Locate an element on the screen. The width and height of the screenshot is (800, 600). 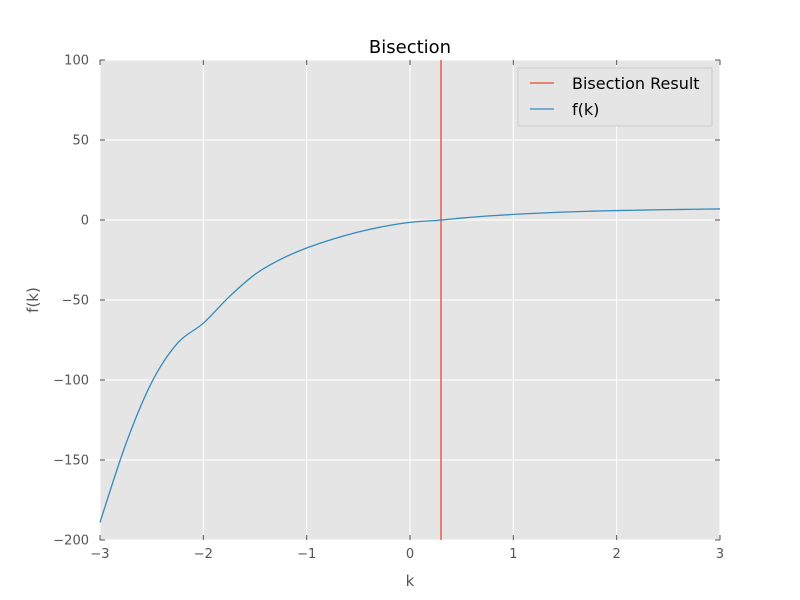
x-tick-label: 1 is located at coordinates (513, 554).